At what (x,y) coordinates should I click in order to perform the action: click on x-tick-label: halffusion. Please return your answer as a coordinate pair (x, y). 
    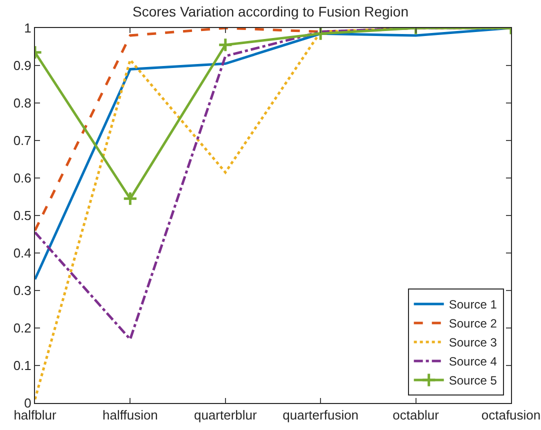
    Looking at the image, I should click on (130, 415).